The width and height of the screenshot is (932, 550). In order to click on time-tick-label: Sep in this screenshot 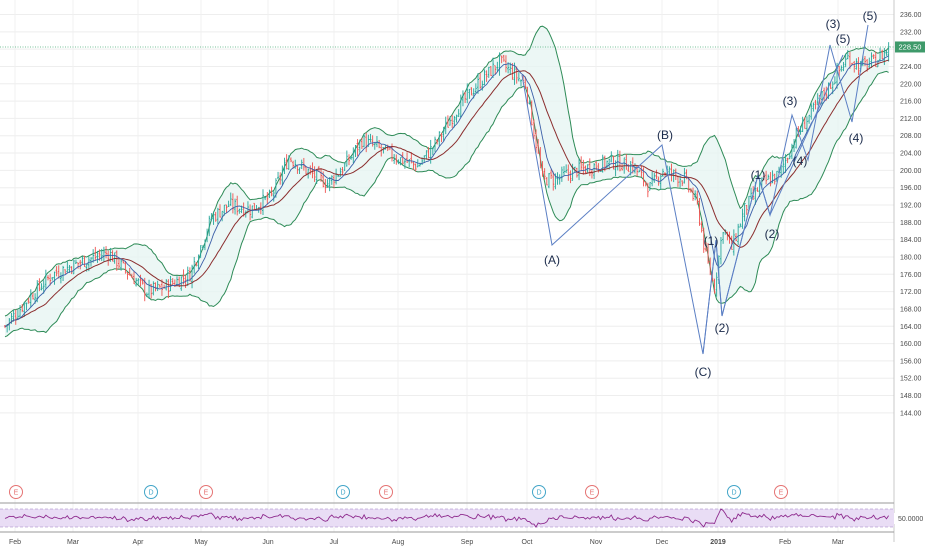, I will do `click(467, 542)`.